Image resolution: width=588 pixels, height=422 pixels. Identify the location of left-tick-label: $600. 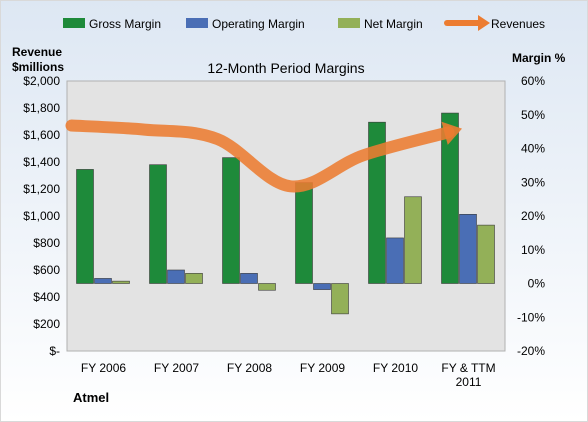
(46, 270).